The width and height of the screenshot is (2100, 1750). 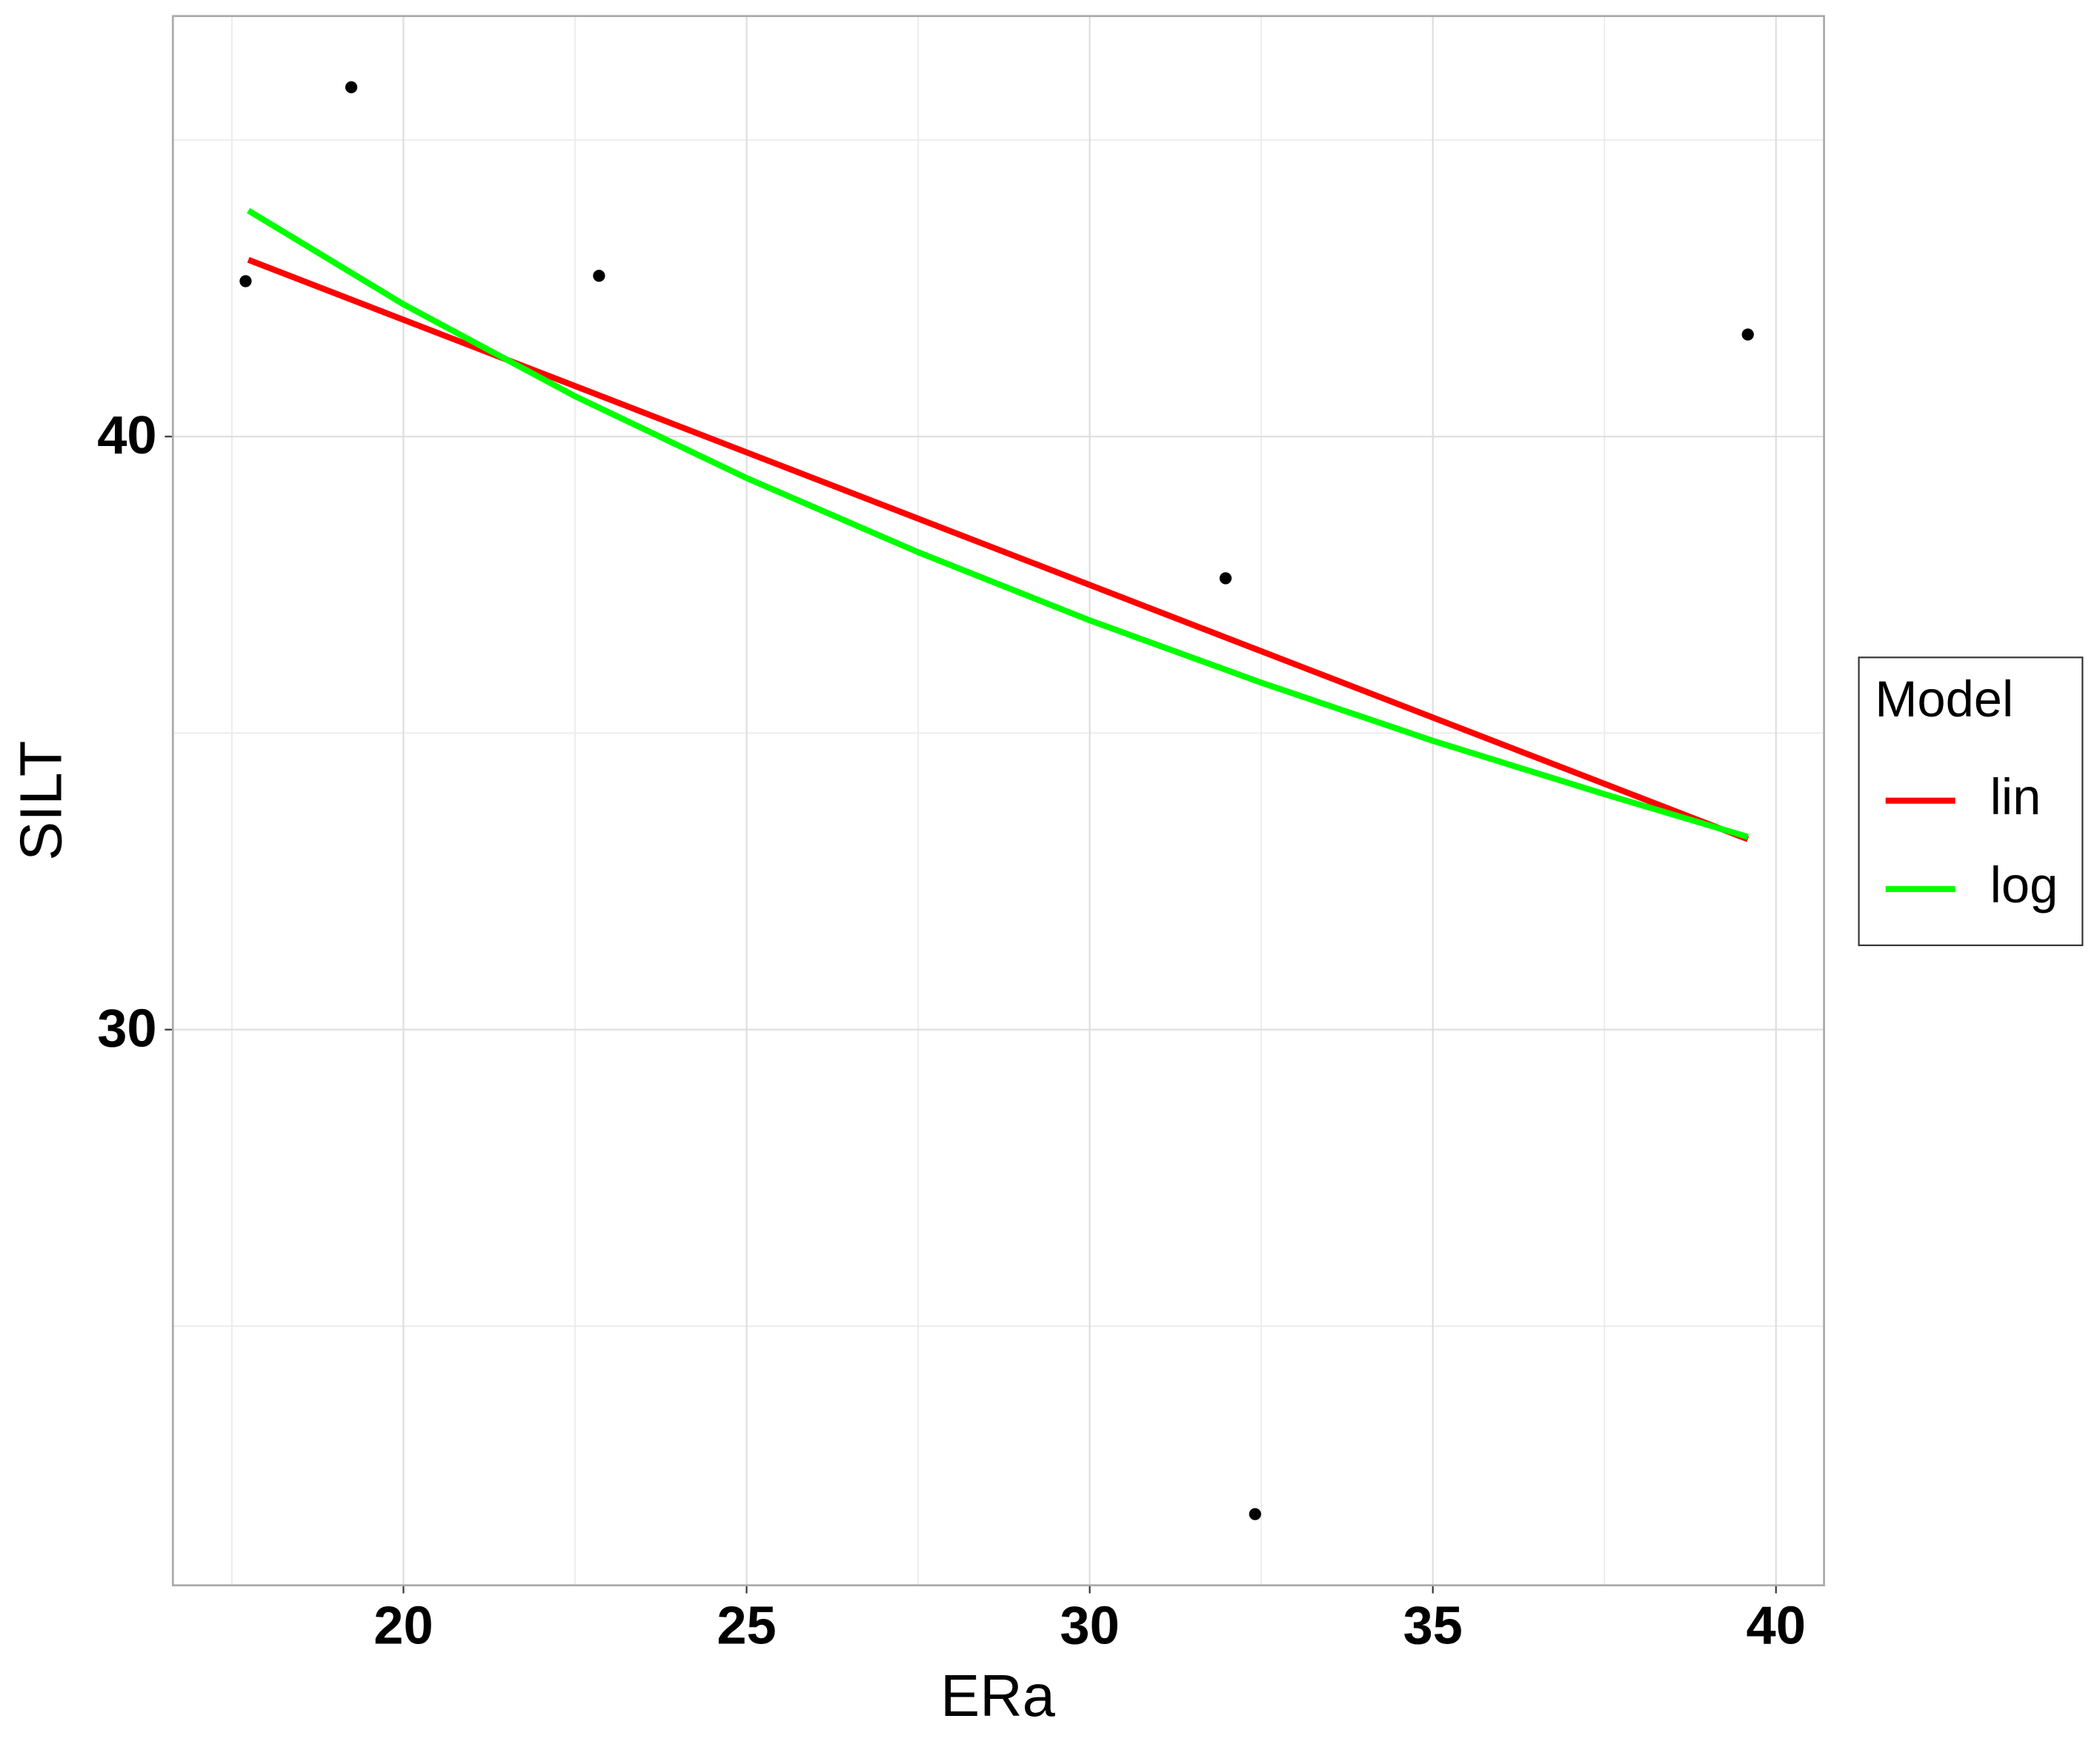 What do you see at coordinates (2024, 885) in the screenshot?
I see `legend-label: log` at bounding box center [2024, 885].